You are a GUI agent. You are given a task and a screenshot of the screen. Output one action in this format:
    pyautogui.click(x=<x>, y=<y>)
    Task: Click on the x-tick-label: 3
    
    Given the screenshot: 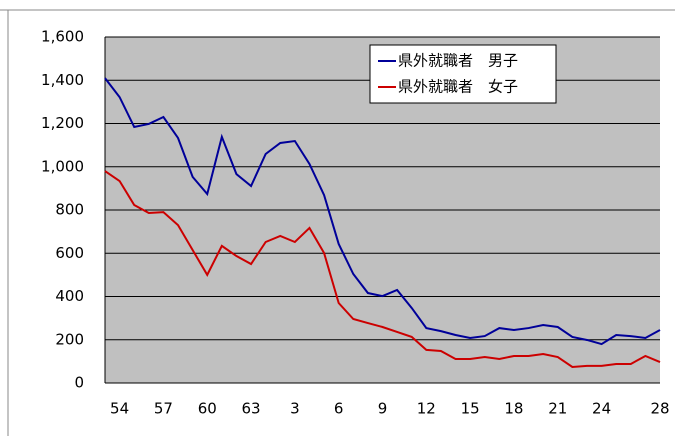 What is the action you would take?
    pyautogui.click(x=295, y=409)
    